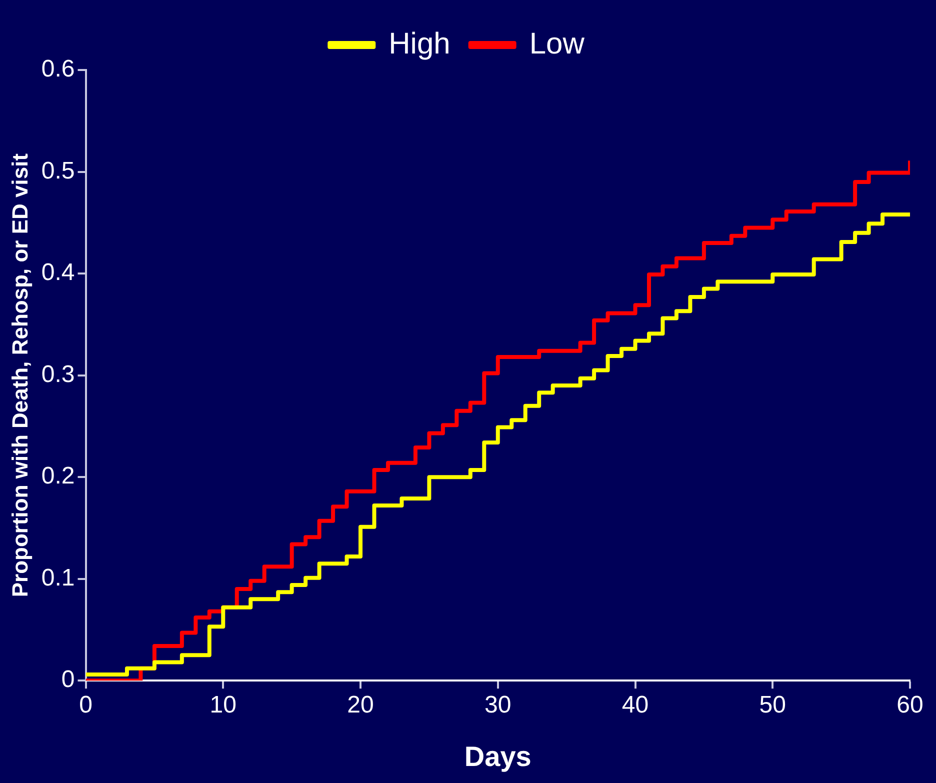 The width and height of the screenshot is (936, 783). Describe the element at coordinates (419, 43) in the screenshot. I see `legend-label: High` at that location.